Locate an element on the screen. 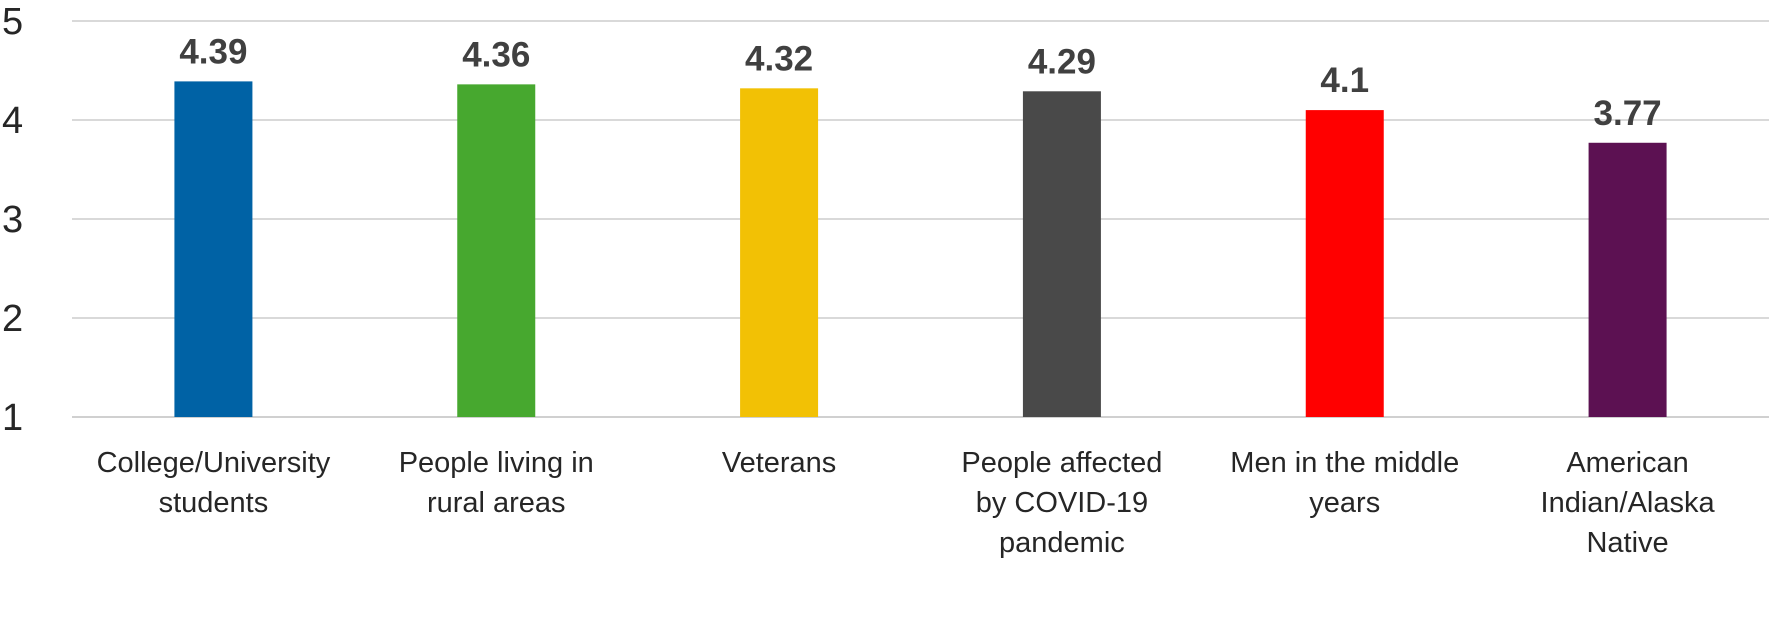 This screenshot has width=1769, height=626. category-label-5: Men in the middle years is located at coordinates (1344, 483).